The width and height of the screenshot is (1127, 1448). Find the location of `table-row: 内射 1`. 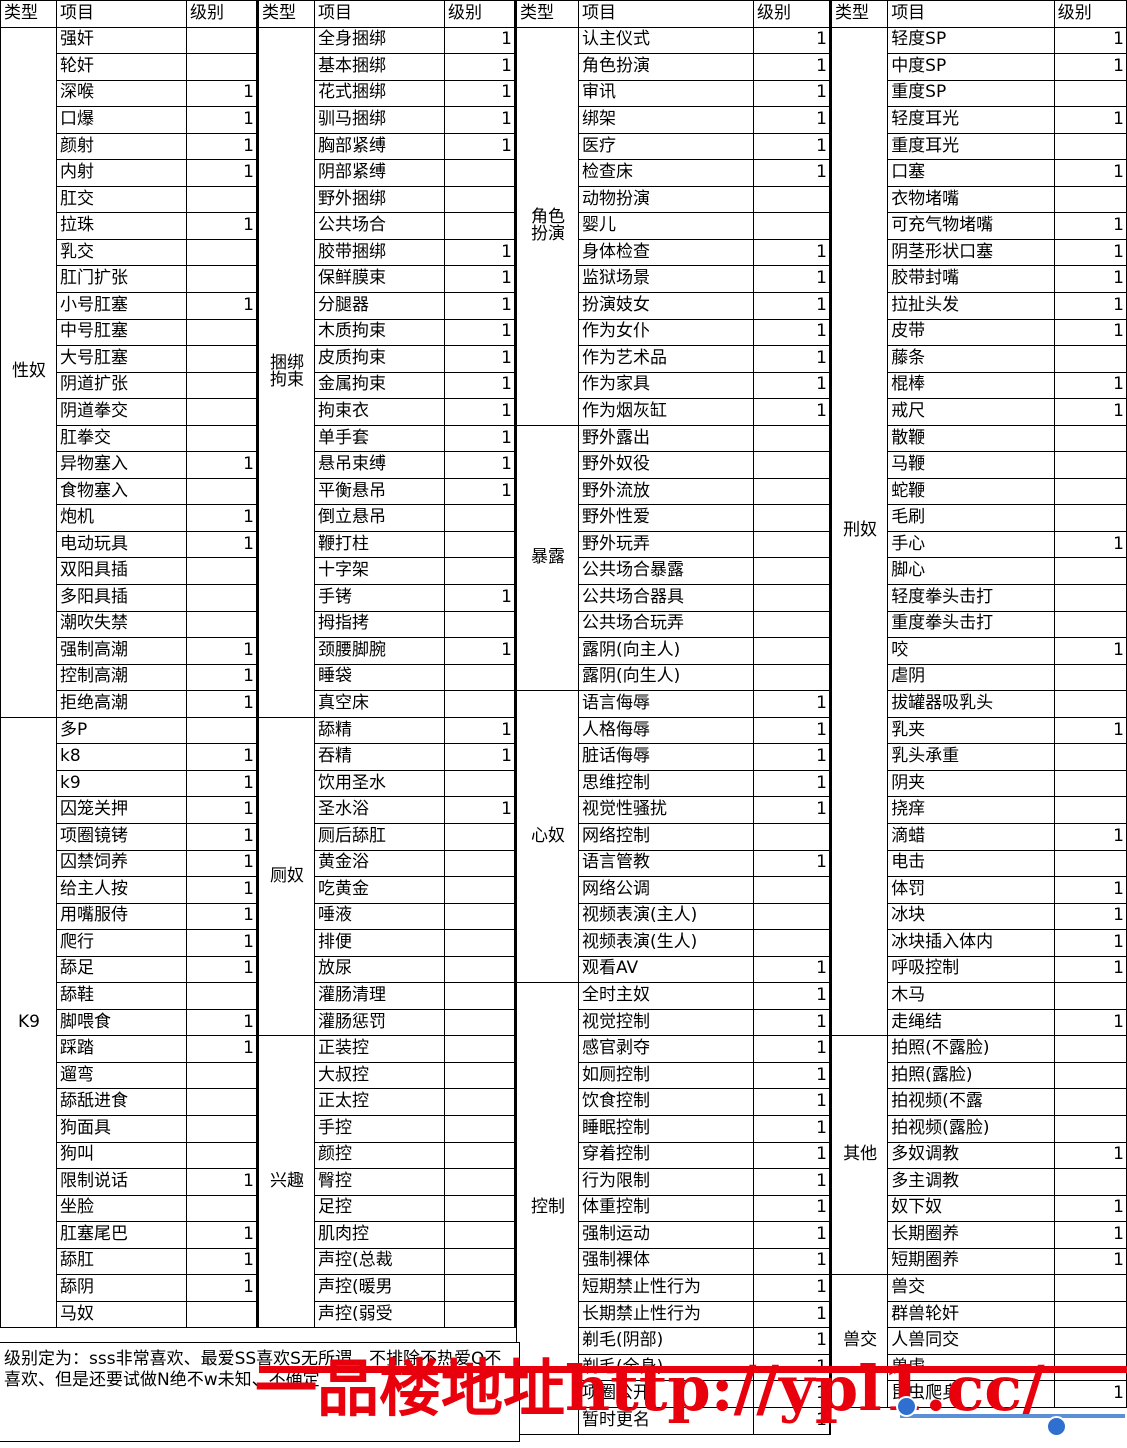

table-row: 内射 1 is located at coordinates (129, 173).